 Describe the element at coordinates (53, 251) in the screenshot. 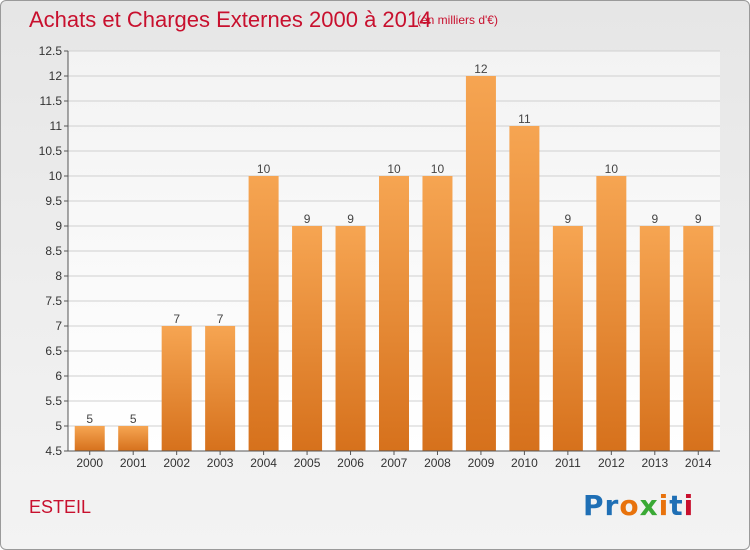

I see `y-tick-label: 8.5` at that location.